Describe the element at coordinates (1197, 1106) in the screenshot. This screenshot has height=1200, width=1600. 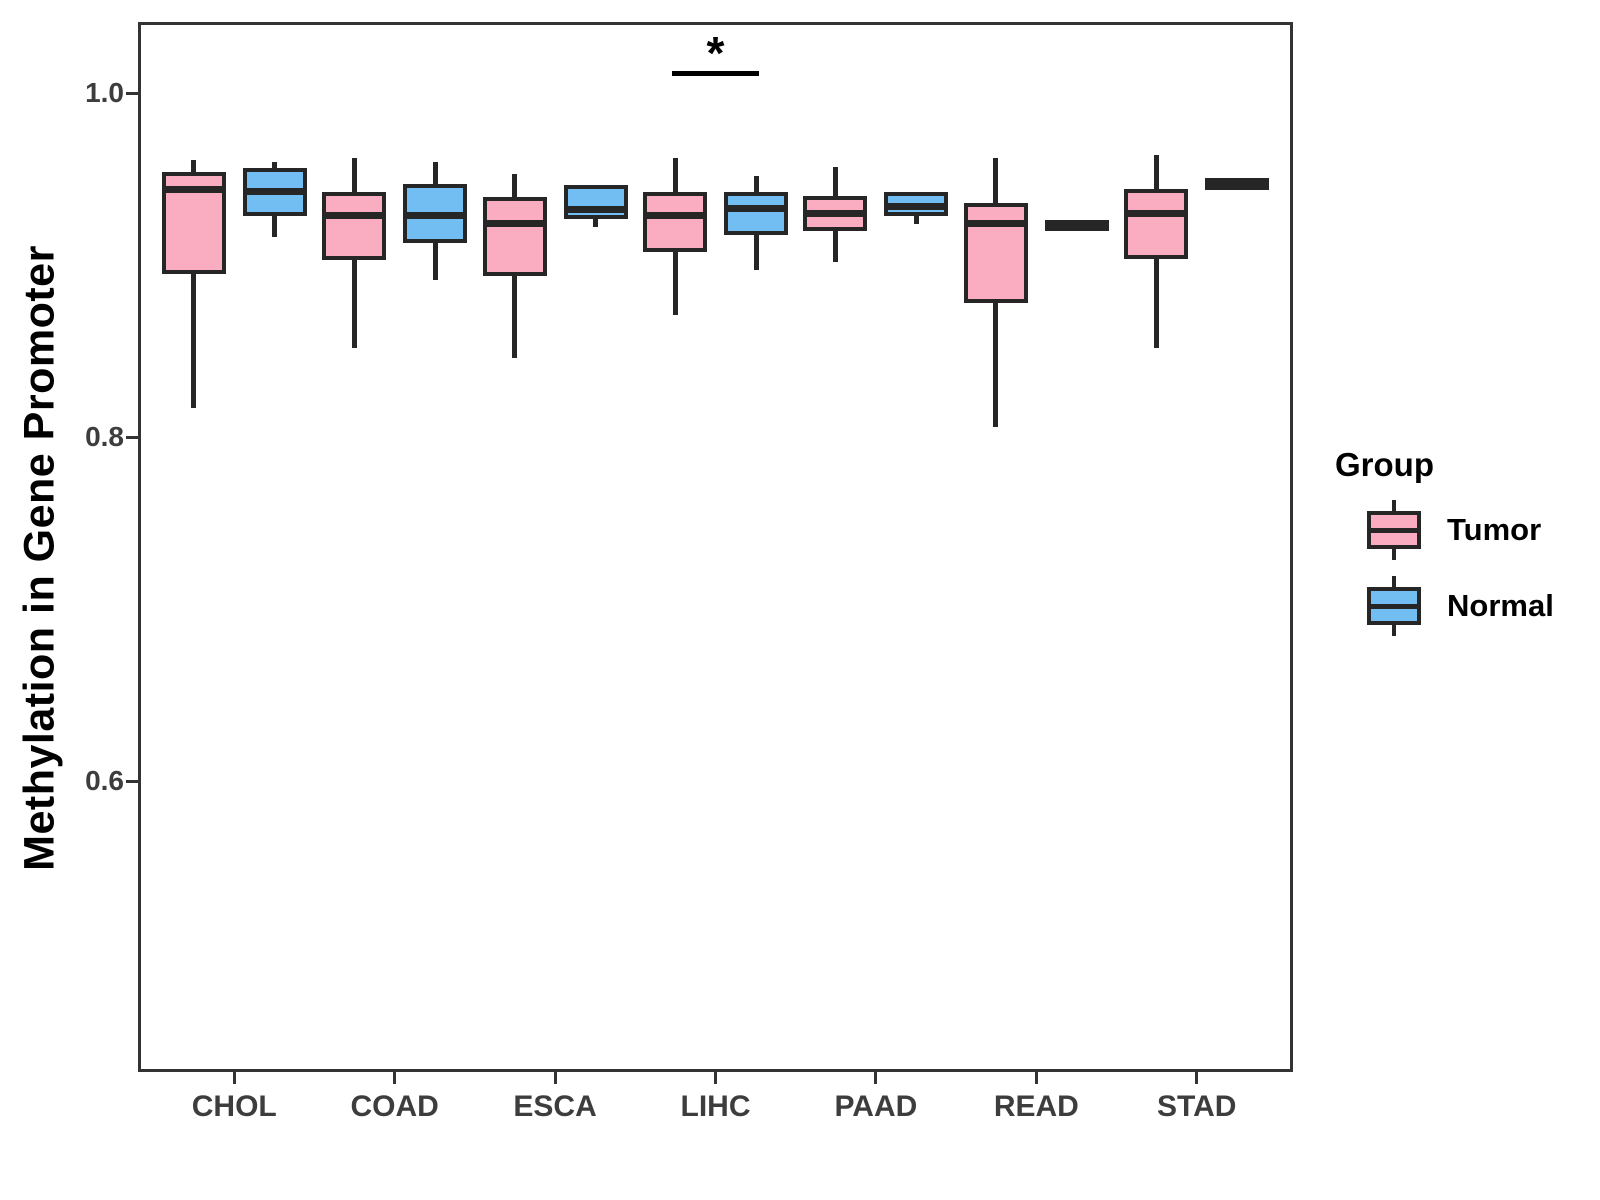
I see `x-tick-label-STAD: STAD` at that location.